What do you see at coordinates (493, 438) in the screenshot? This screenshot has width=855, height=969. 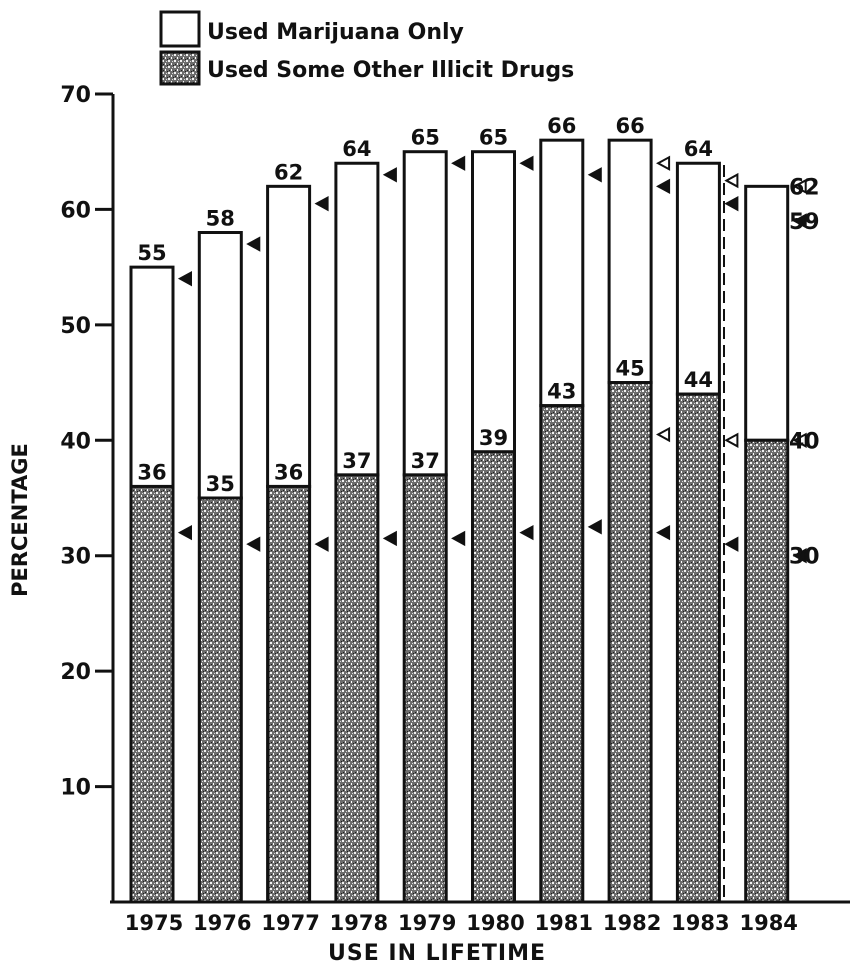 I see `data-label-other: 39` at bounding box center [493, 438].